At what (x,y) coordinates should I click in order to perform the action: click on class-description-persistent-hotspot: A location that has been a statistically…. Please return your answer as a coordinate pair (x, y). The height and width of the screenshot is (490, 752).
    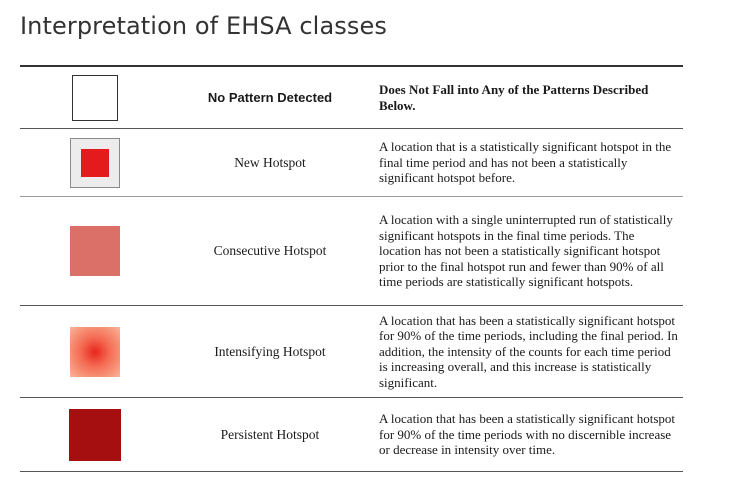
    Looking at the image, I should click on (527, 434).